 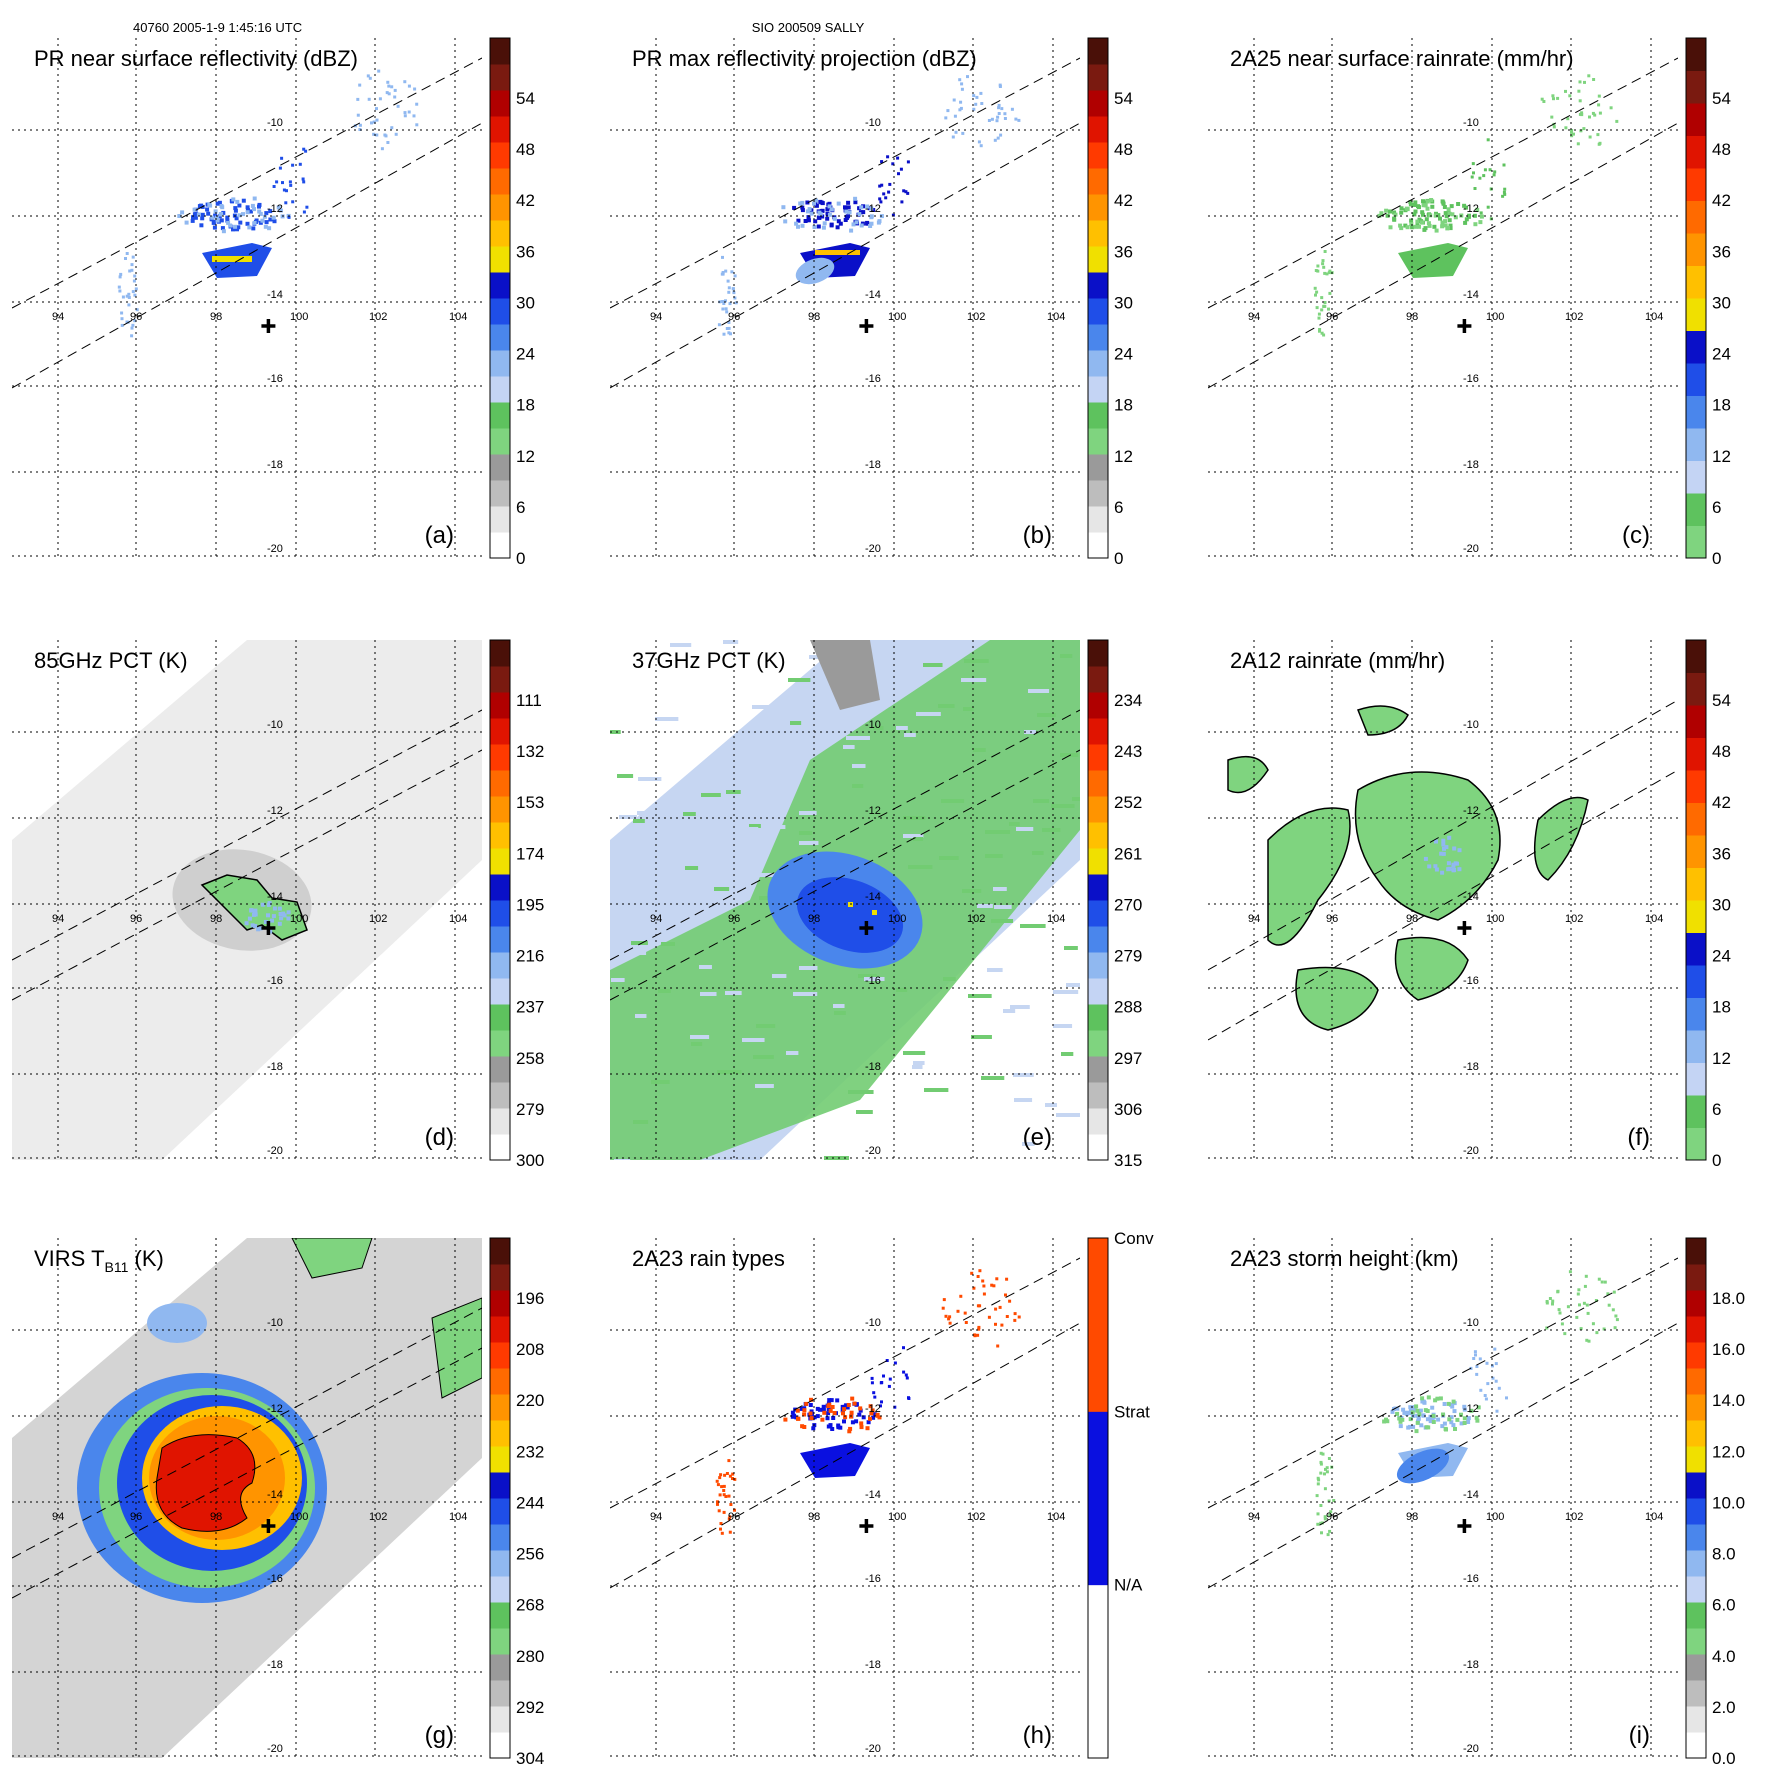 What do you see at coordinates (1128, 1007) in the screenshot?
I see `colorbar-tick-label: 288` at bounding box center [1128, 1007].